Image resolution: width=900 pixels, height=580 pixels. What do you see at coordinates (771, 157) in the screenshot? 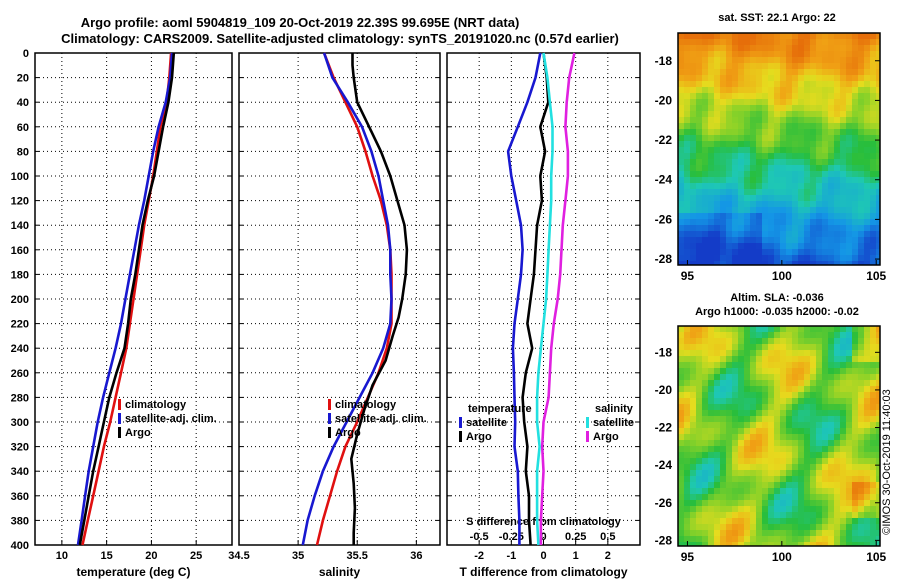
I see `sst-map-panel: 95 100 105-18-20-22-24-26-28` at bounding box center [771, 157].